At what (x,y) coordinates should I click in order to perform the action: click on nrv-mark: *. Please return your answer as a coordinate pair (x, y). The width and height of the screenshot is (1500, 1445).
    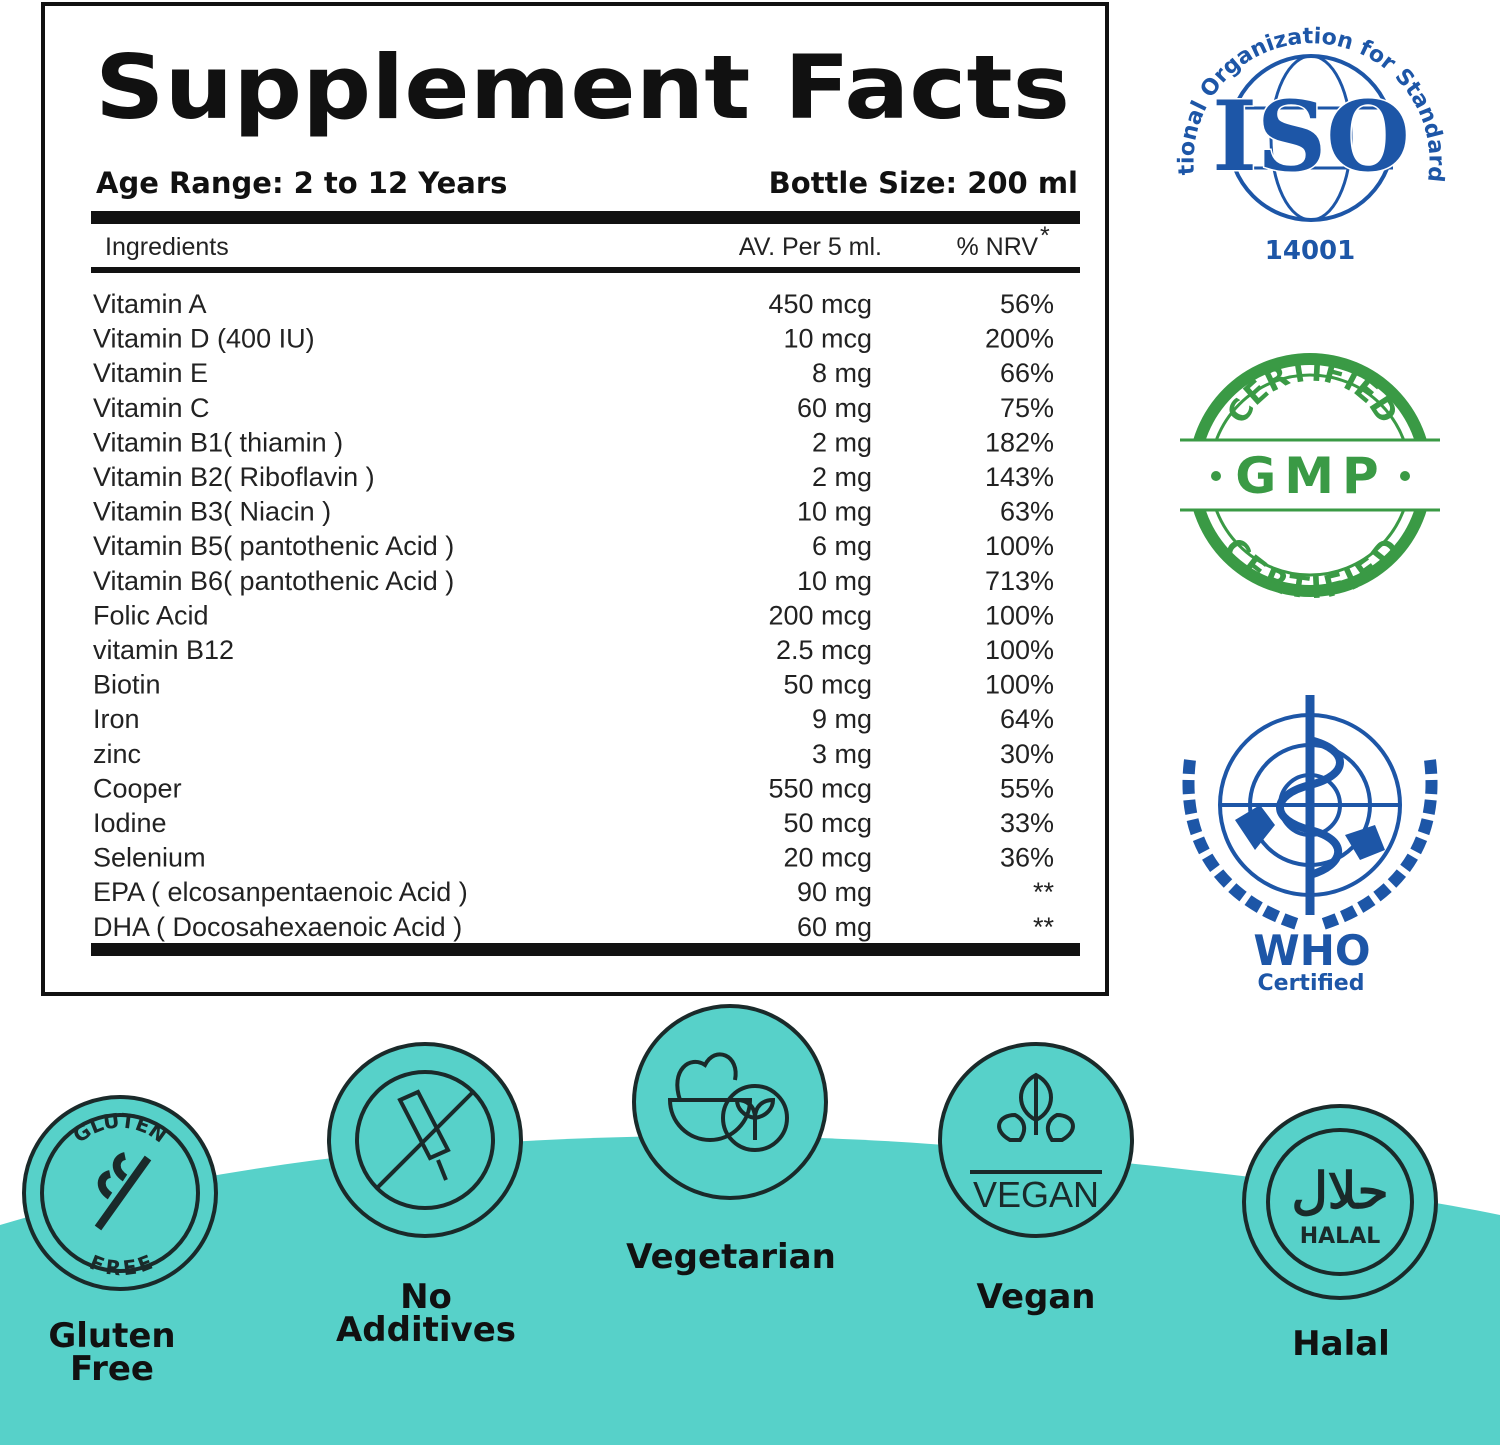
    Looking at the image, I should click on (1045, 236).